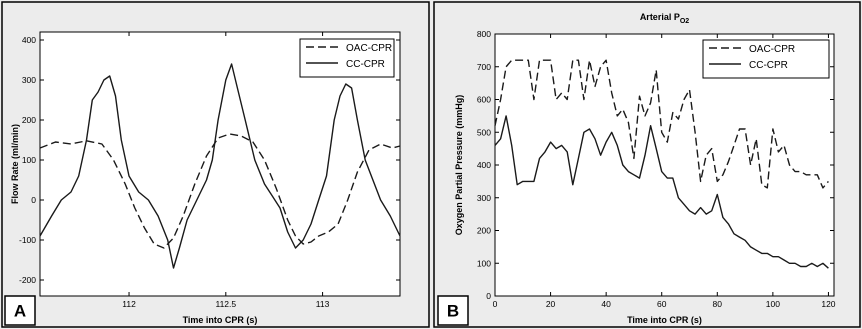 The image size is (862, 329). I want to click on panel-a-letter: A, so click(20, 311).